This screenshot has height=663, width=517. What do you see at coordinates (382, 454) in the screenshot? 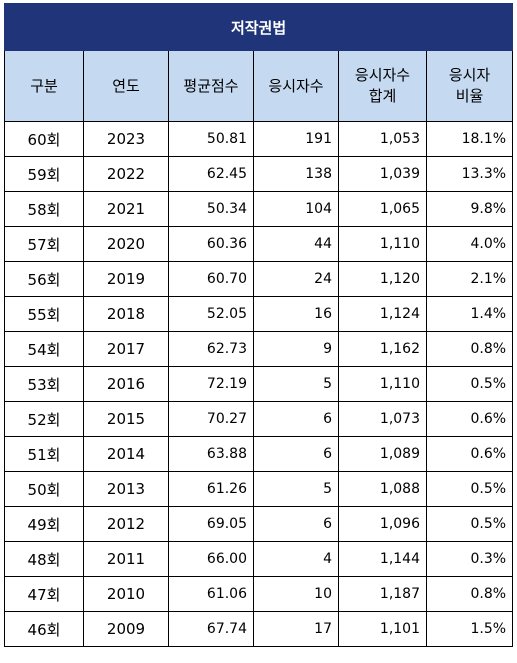
I see `examinees-total-cell: 1,089` at bounding box center [382, 454].